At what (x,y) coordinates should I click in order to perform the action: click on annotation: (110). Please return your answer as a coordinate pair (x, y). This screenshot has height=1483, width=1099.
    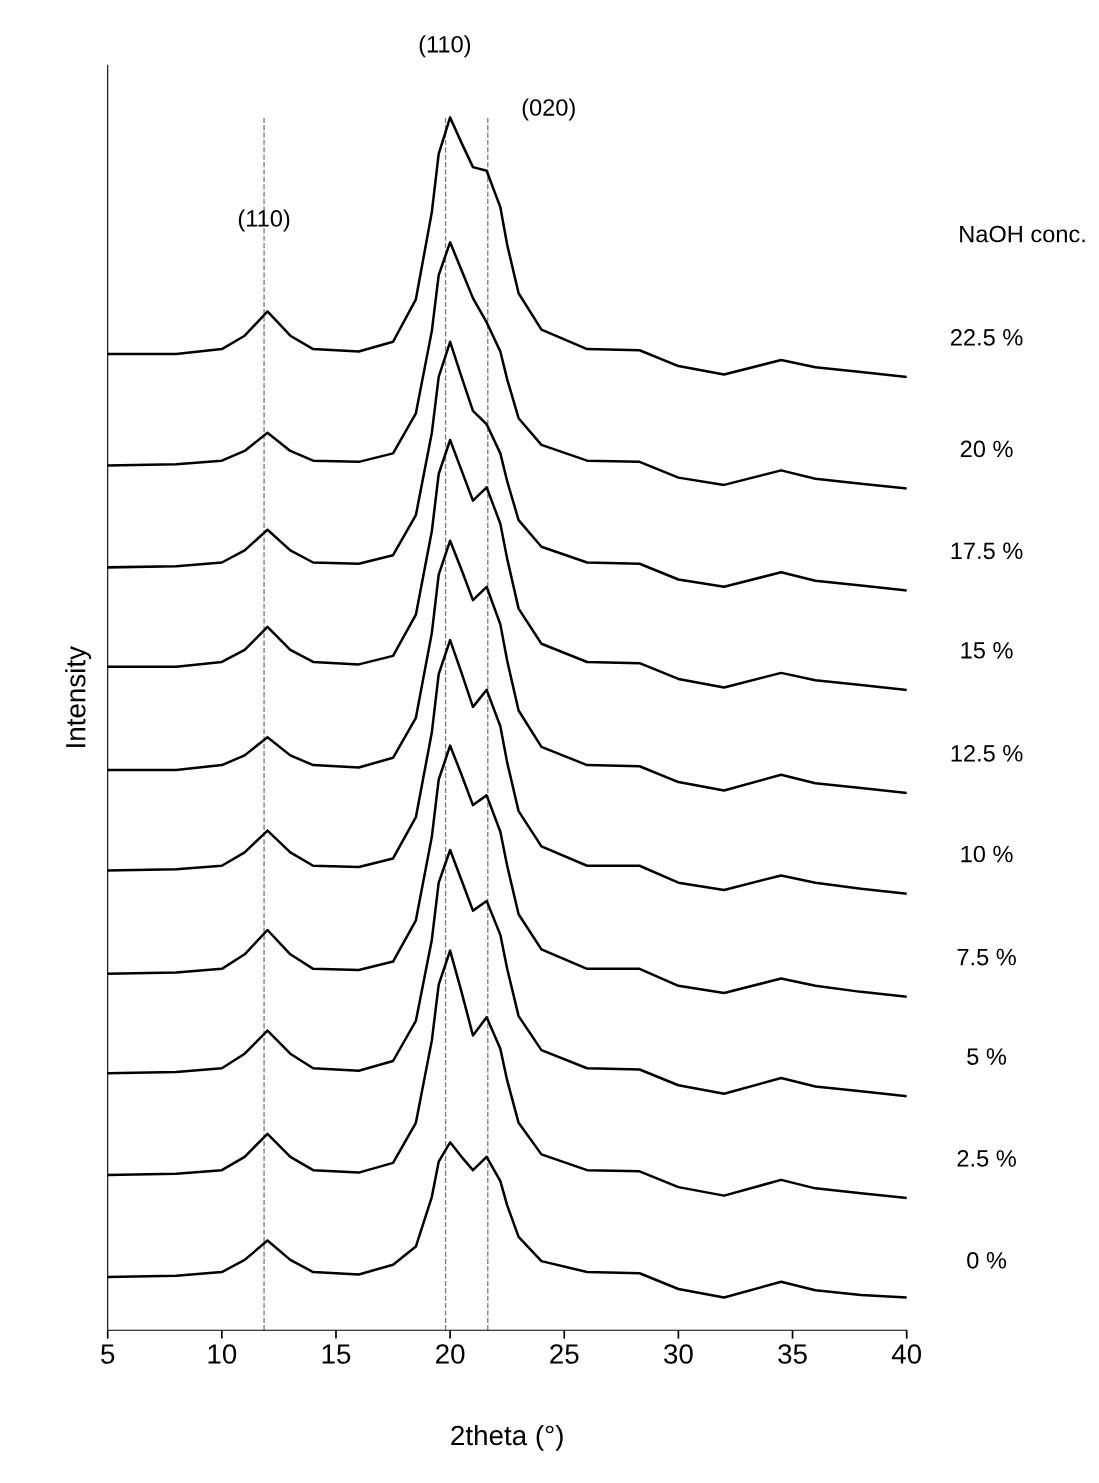
    Looking at the image, I should click on (264, 220).